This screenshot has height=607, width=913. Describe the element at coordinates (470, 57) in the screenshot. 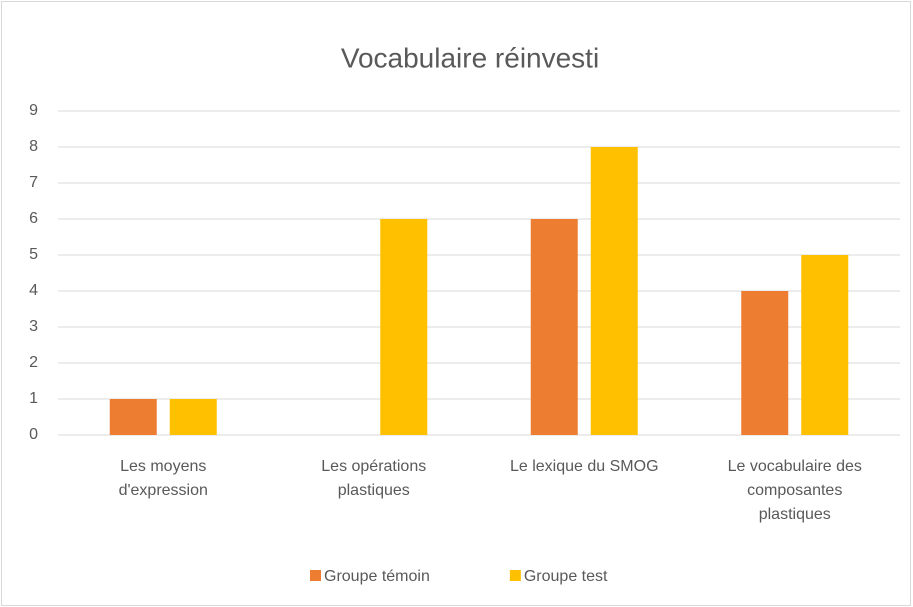

I see `chart-title: Vocabulaire réinvesti` at that location.